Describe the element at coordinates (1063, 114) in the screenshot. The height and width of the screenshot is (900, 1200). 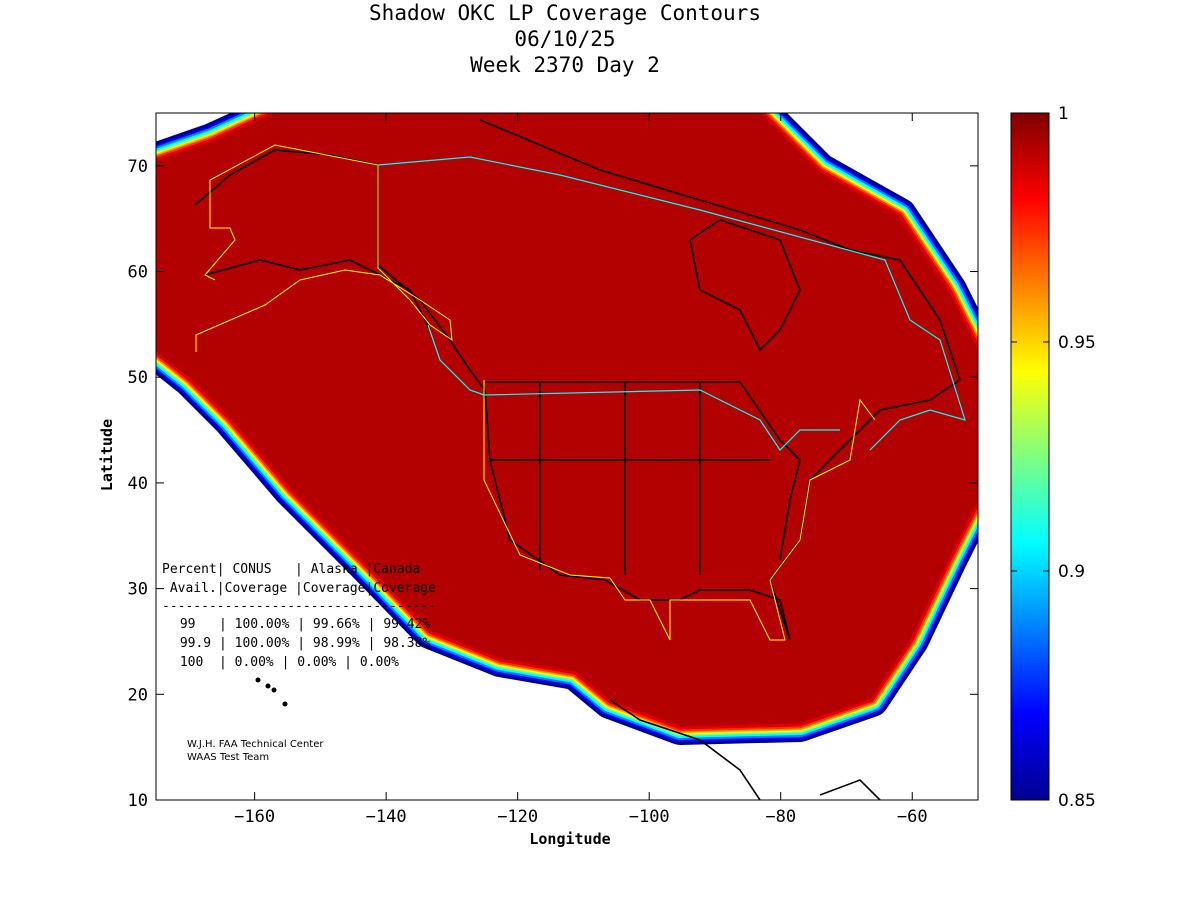
I see `colorbar-tick-label: 1` at that location.